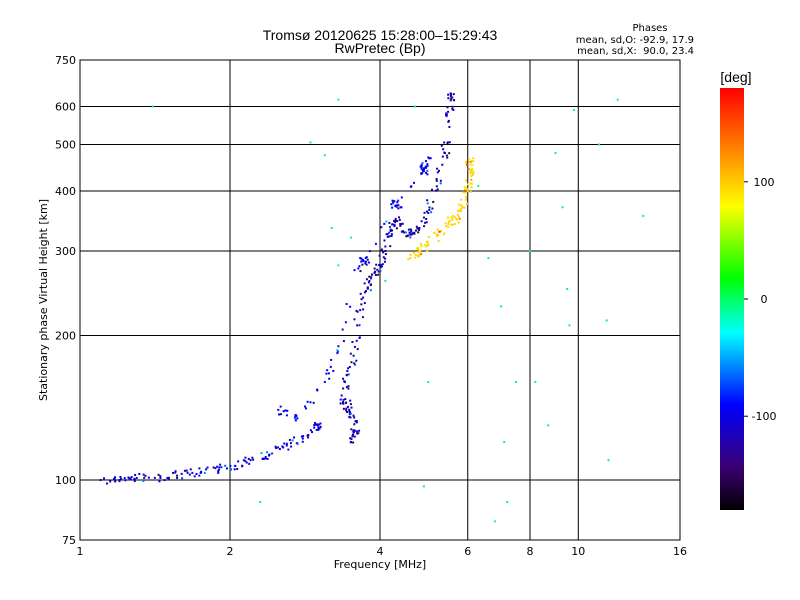 This screenshot has height=600, width=800. I want to click on chart-title: Tromsø 20120625 15:28:00–15:29:43, so click(380, 35).